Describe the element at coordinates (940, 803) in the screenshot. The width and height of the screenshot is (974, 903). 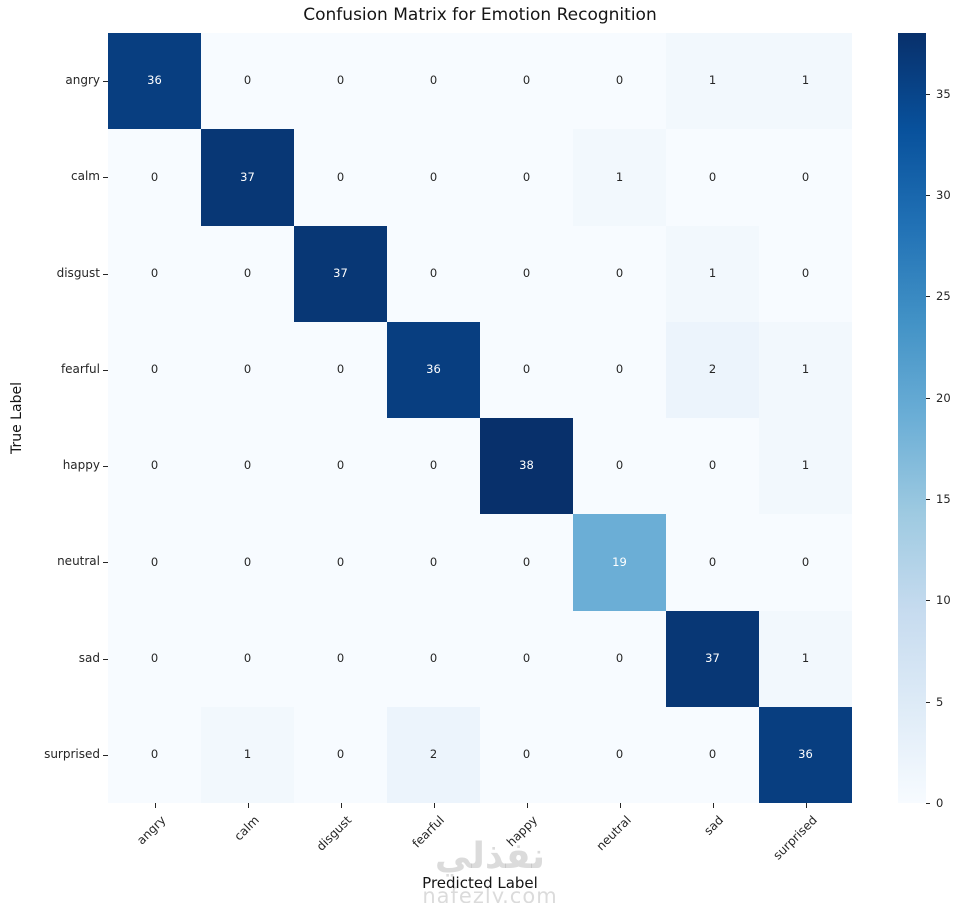
I see `colorbar-tick-label: 0` at that location.